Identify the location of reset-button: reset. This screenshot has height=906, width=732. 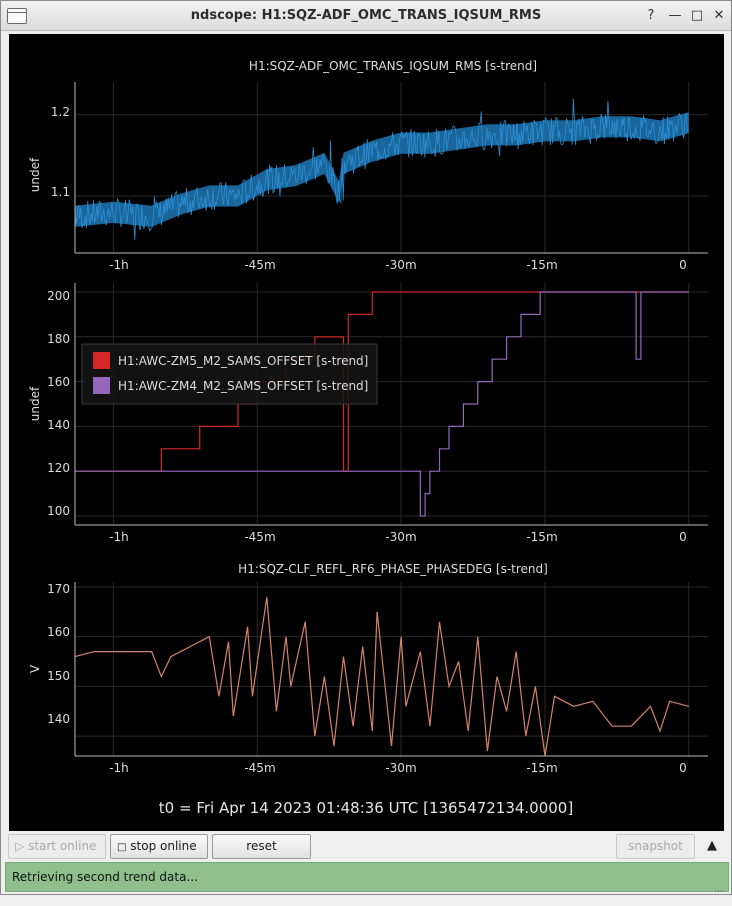
(261, 846).